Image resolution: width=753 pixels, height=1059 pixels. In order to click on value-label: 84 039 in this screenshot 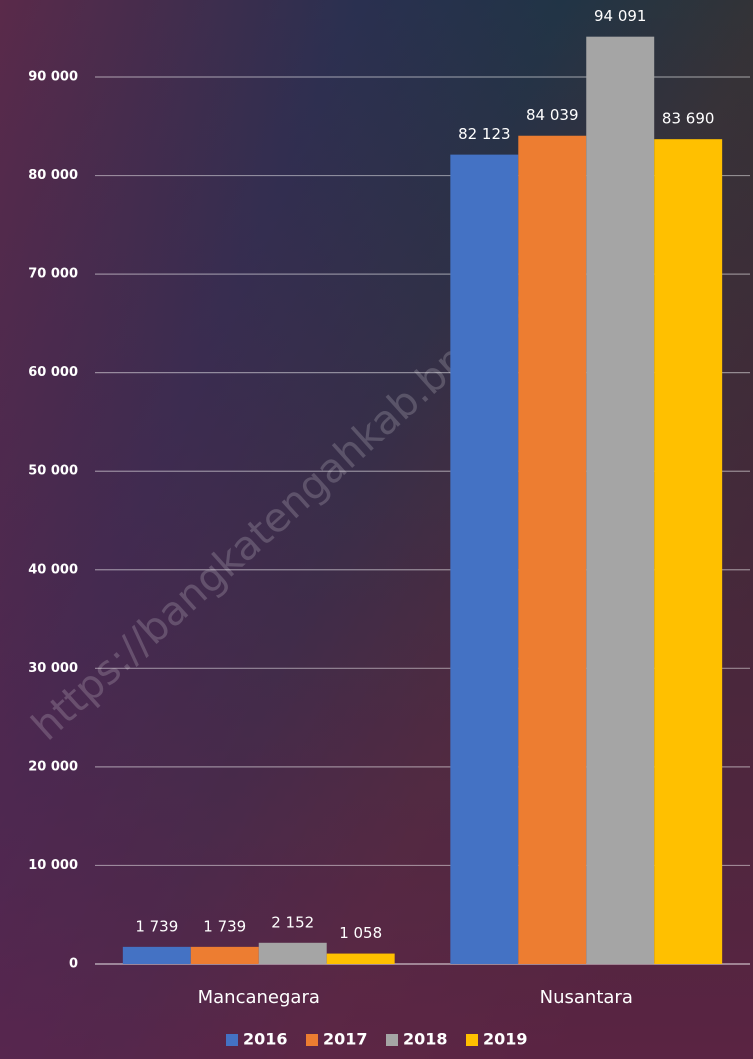, I will do `click(552, 115)`.